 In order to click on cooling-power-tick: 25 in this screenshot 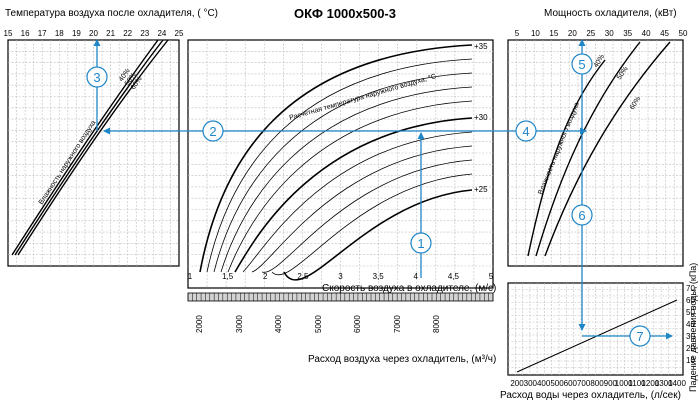, I will do `click(590, 33)`.